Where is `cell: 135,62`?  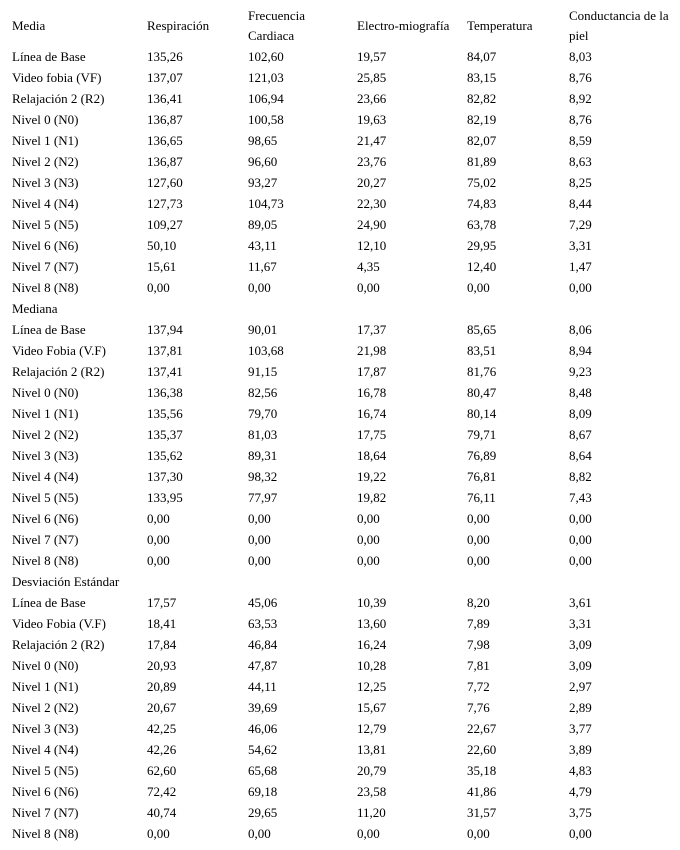 cell: 135,62 is located at coordinates (165, 455).